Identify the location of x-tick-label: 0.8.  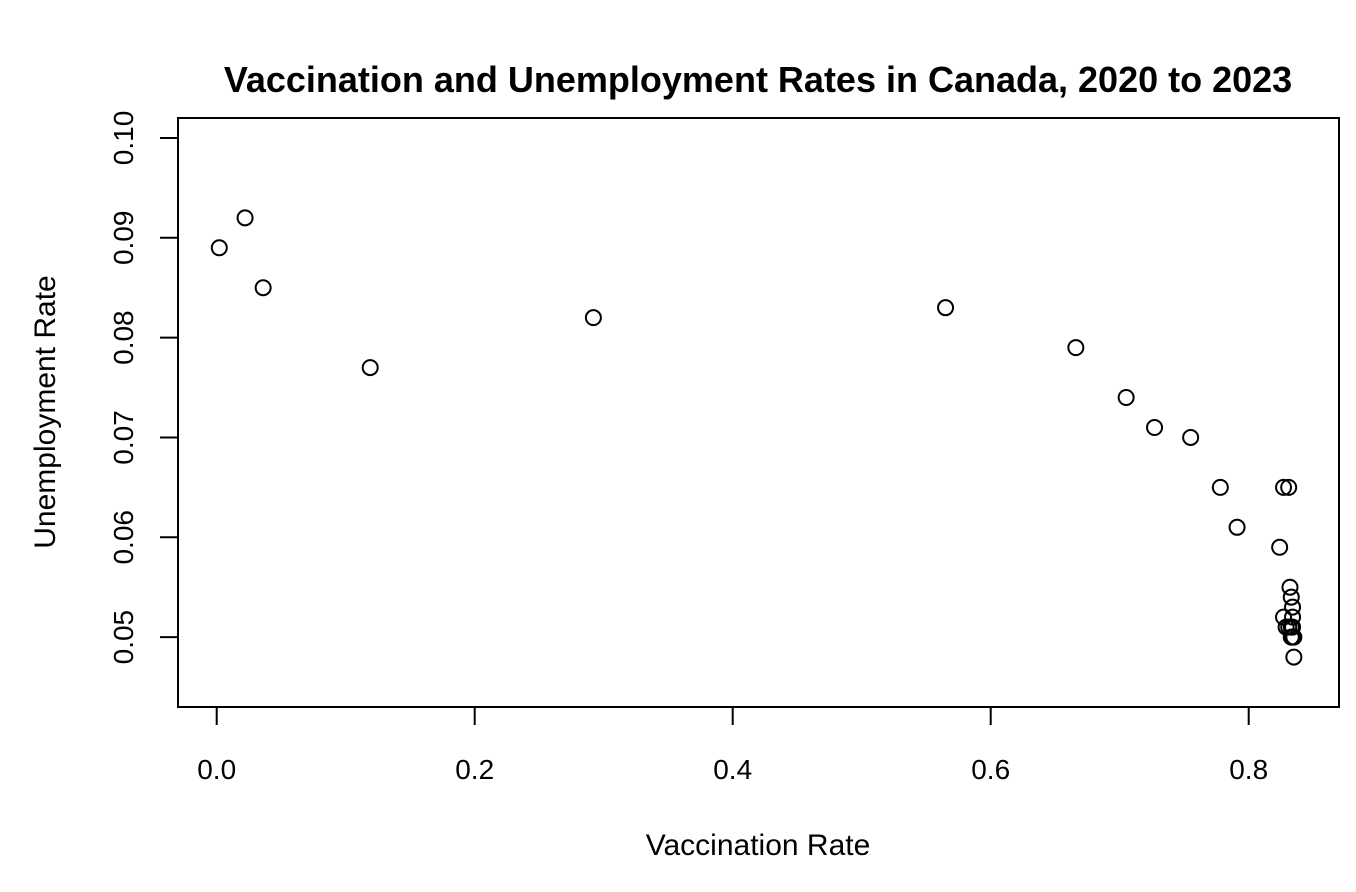
(1248, 769).